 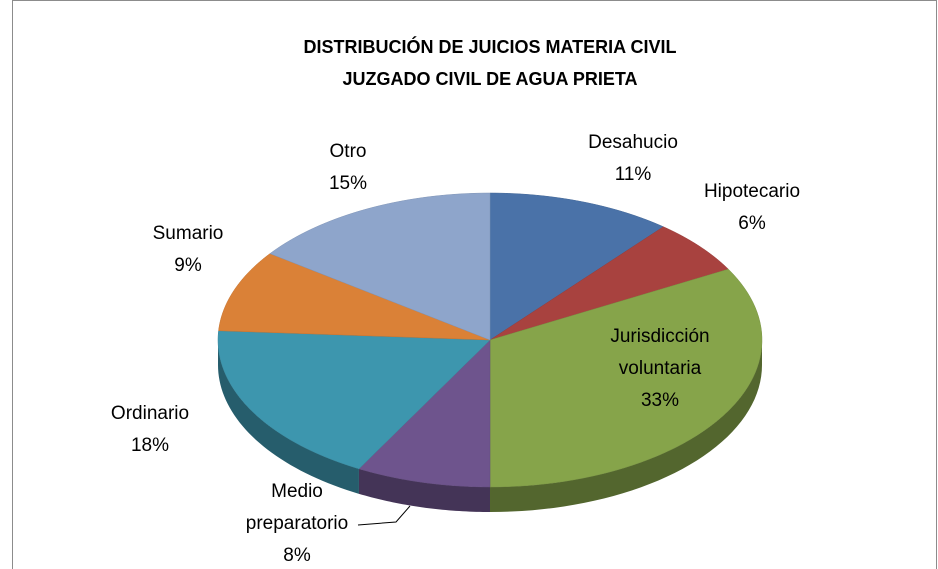 I want to click on chart-title: DISTRIBUCIÓN DE JUICIOS MATERIA CIVIL, so click(x=489, y=46).